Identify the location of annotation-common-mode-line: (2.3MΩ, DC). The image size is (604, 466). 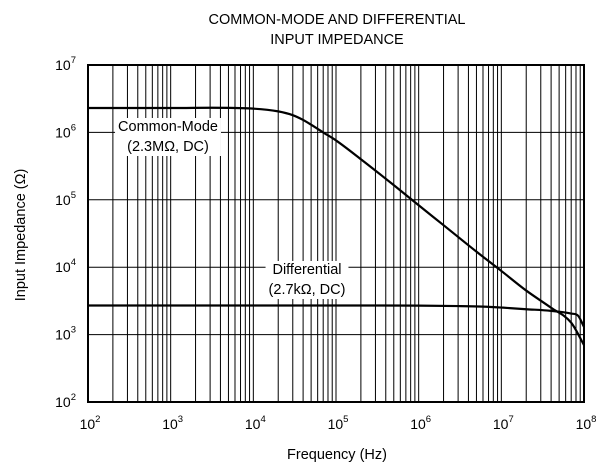
(168, 147).